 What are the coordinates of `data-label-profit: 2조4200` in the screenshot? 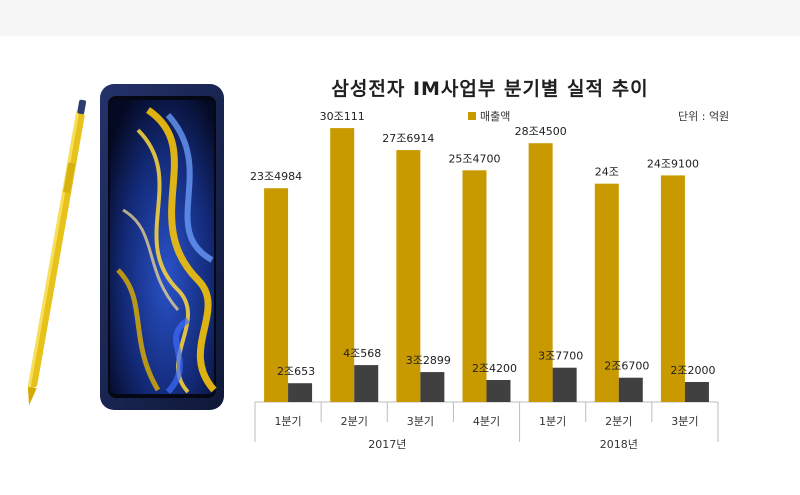 It's located at (494, 368).